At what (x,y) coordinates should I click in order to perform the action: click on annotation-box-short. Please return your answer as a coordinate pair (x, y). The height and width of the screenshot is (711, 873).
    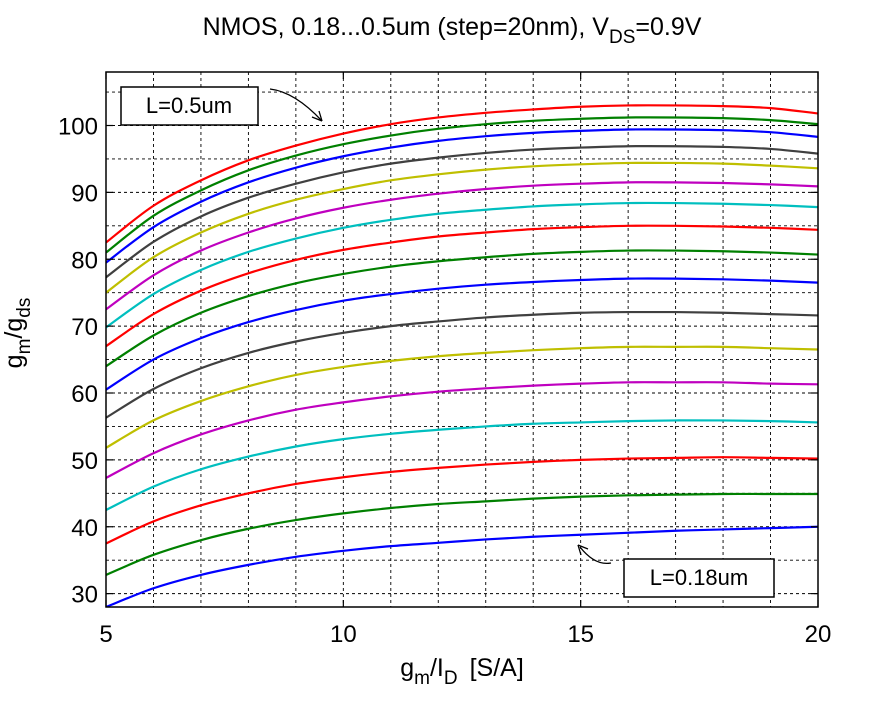
    Looking at the image, I should click on (699, 578).